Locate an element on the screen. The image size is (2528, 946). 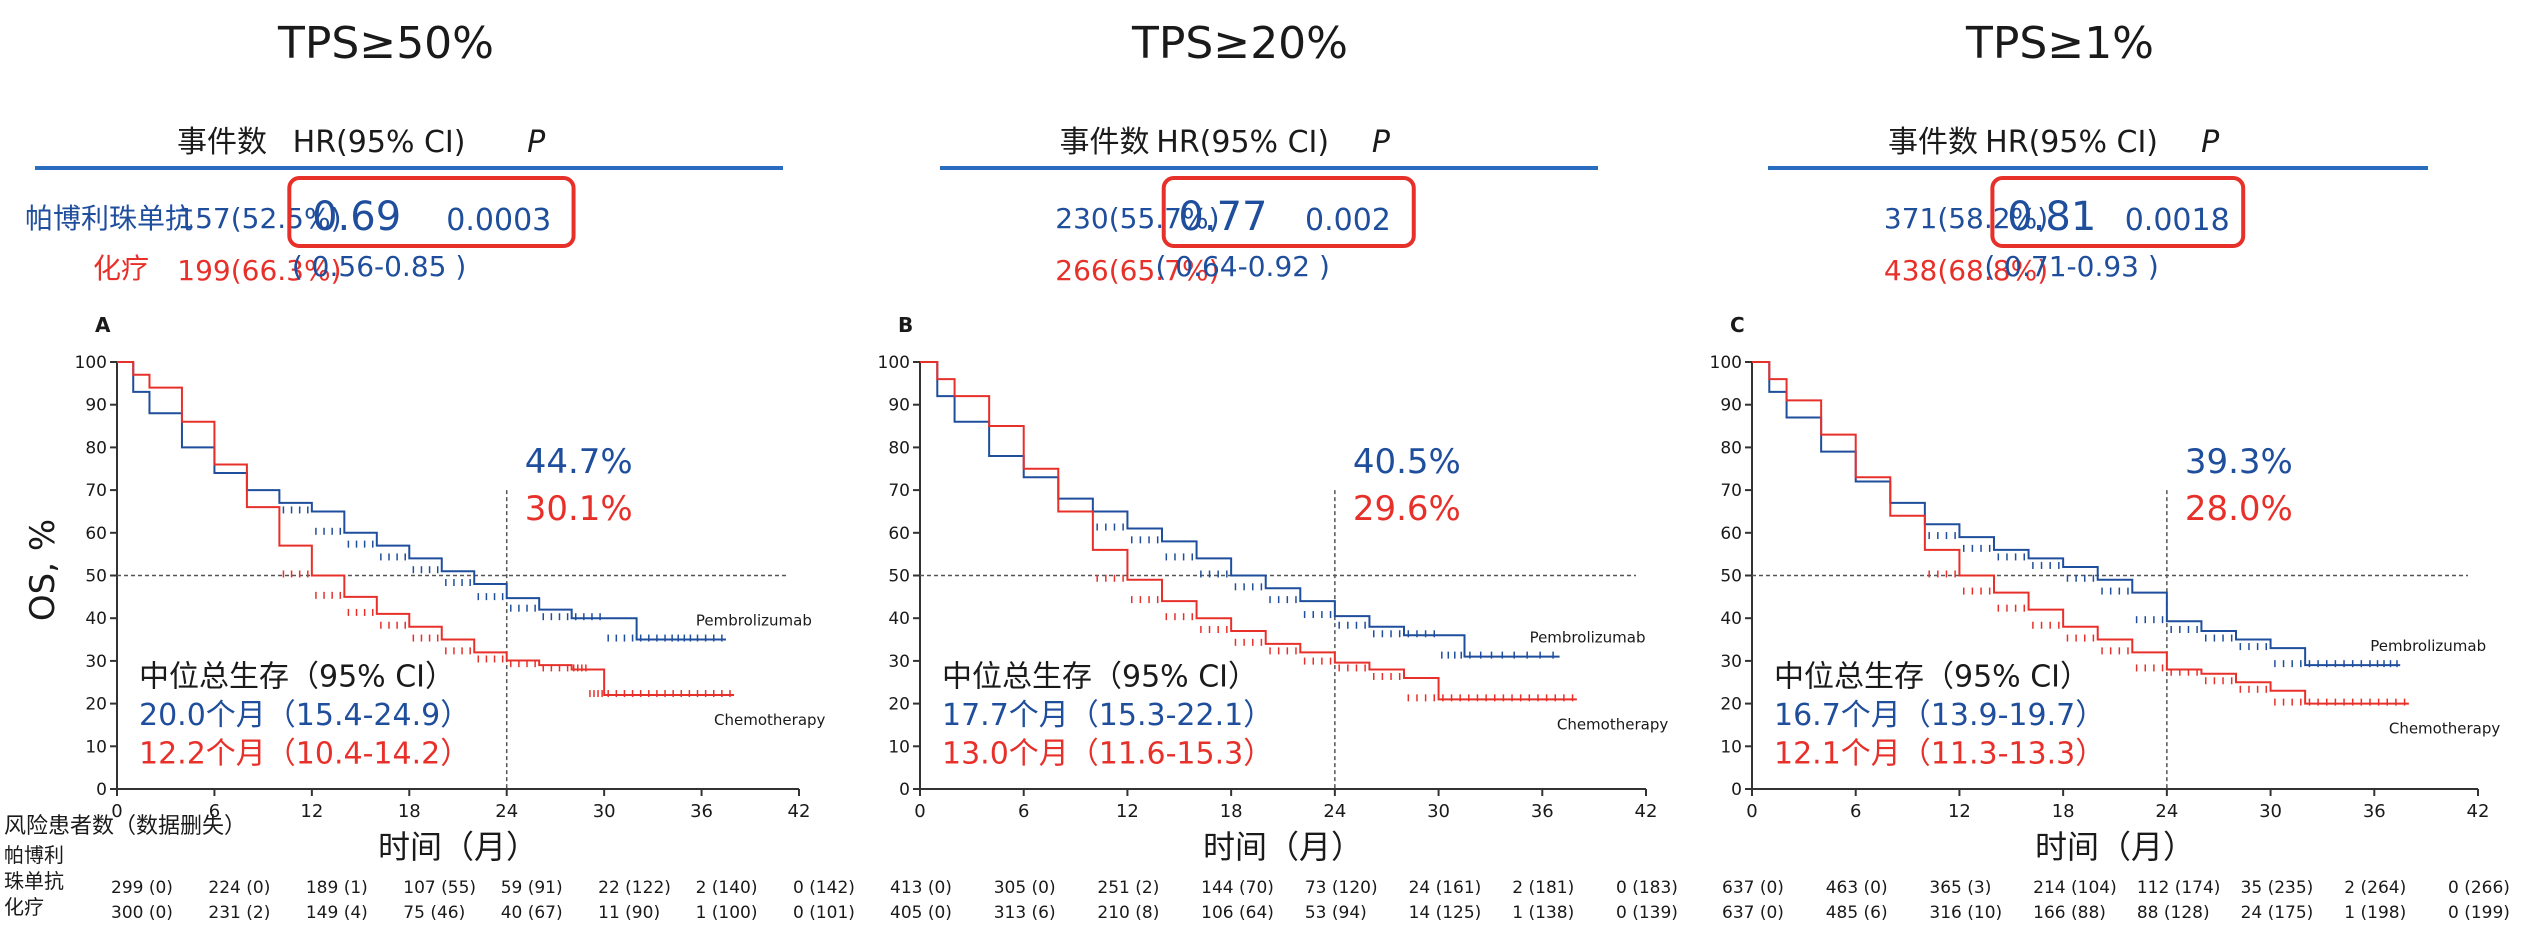
x-tick-label: 30 is located at coordinates (604, 811).